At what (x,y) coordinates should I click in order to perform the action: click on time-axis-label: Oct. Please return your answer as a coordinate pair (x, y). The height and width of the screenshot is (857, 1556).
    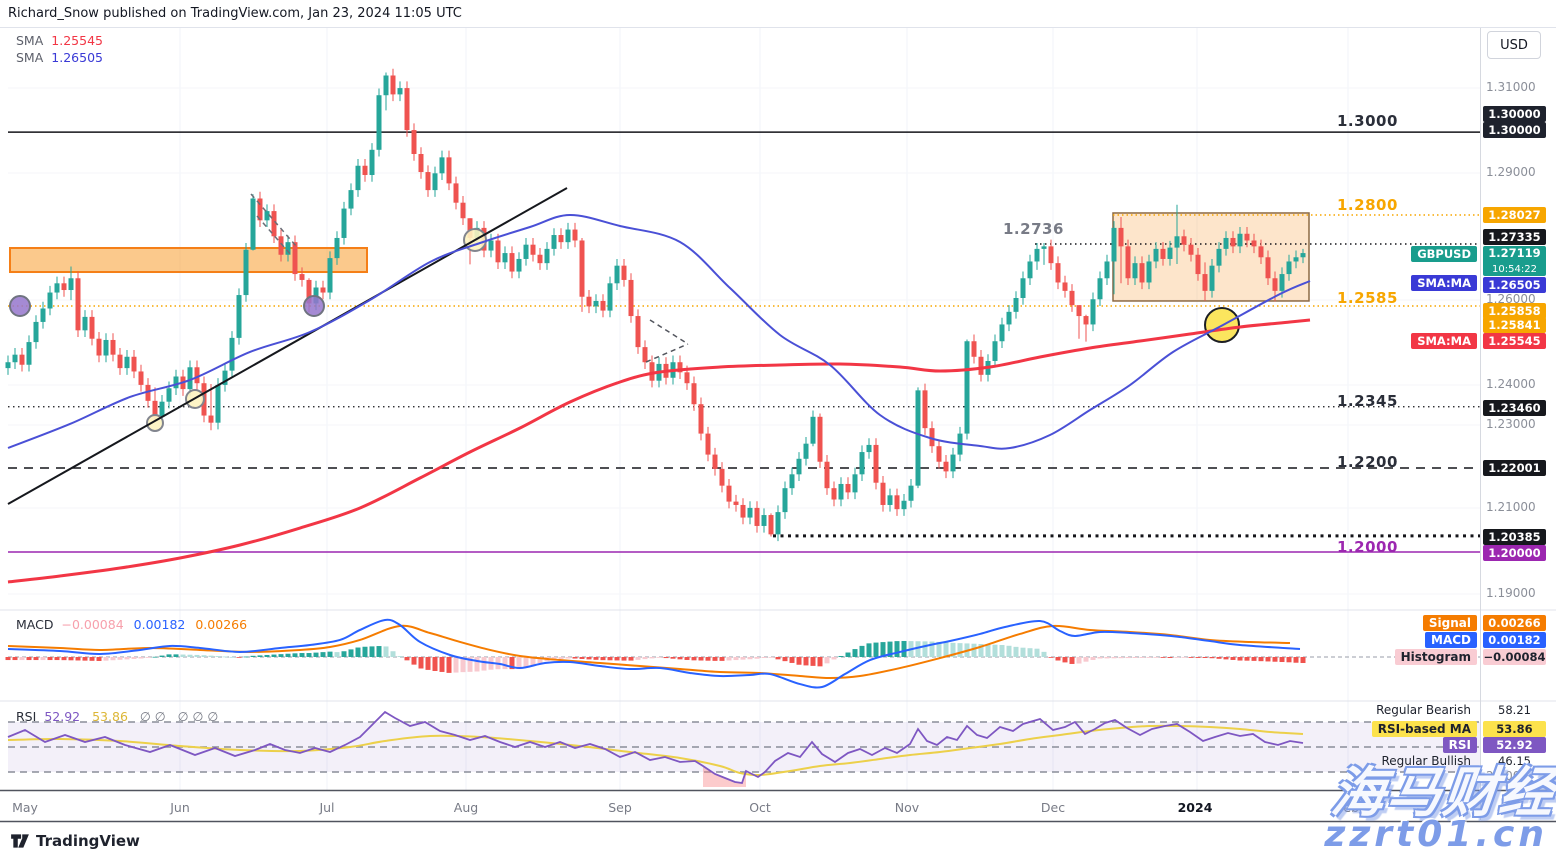
    Looking at the image, I should click on (760, 807).